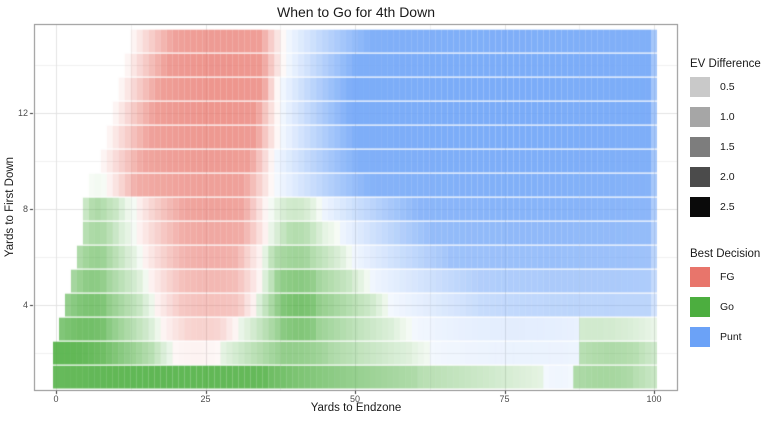 The width and height of the screenshot is (767, 426). I want to click on x-tick-label: 25, so click(205, 399).